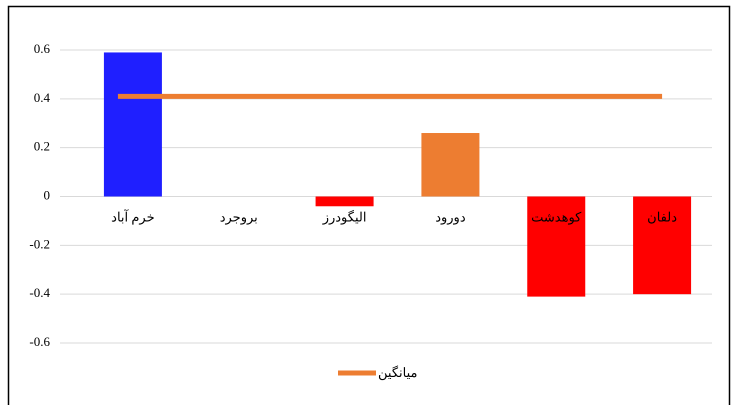 The width and height of the screenshot is (734, 405). I want to click on legend-label: میانگین, so click(397, 373).